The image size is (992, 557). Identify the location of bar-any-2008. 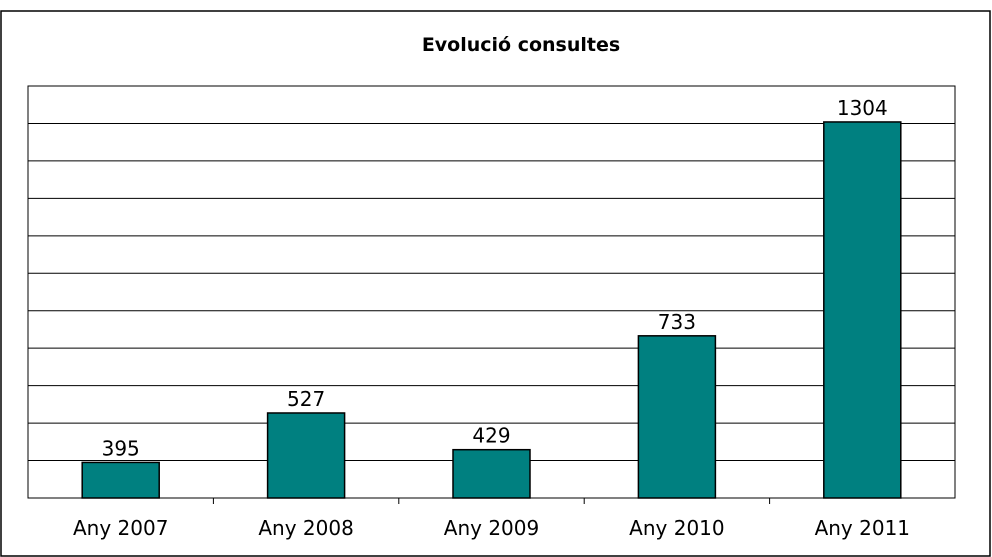
(306, 455).